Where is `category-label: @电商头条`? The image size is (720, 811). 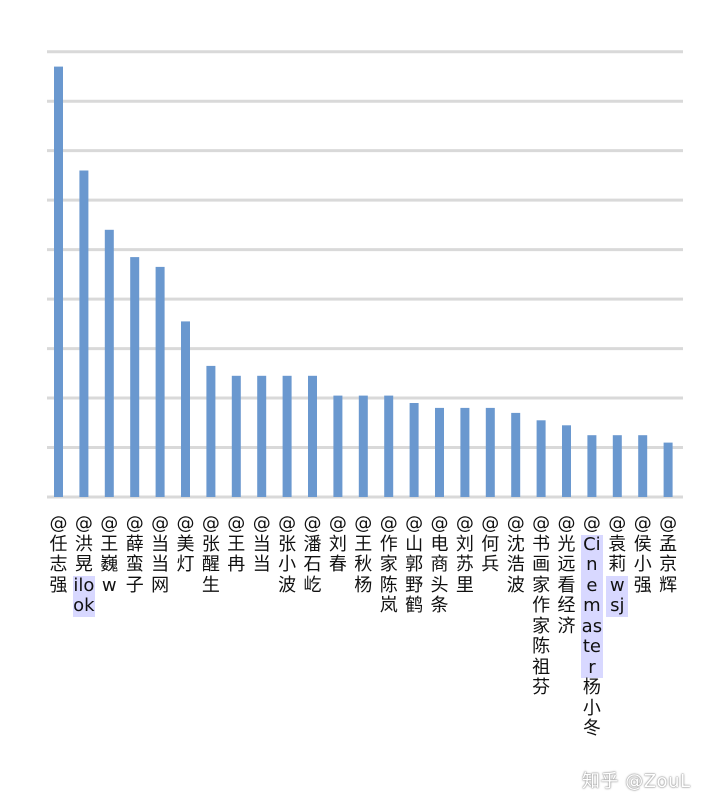 category-label: @电商头条 is located at coordinates (439, 564).